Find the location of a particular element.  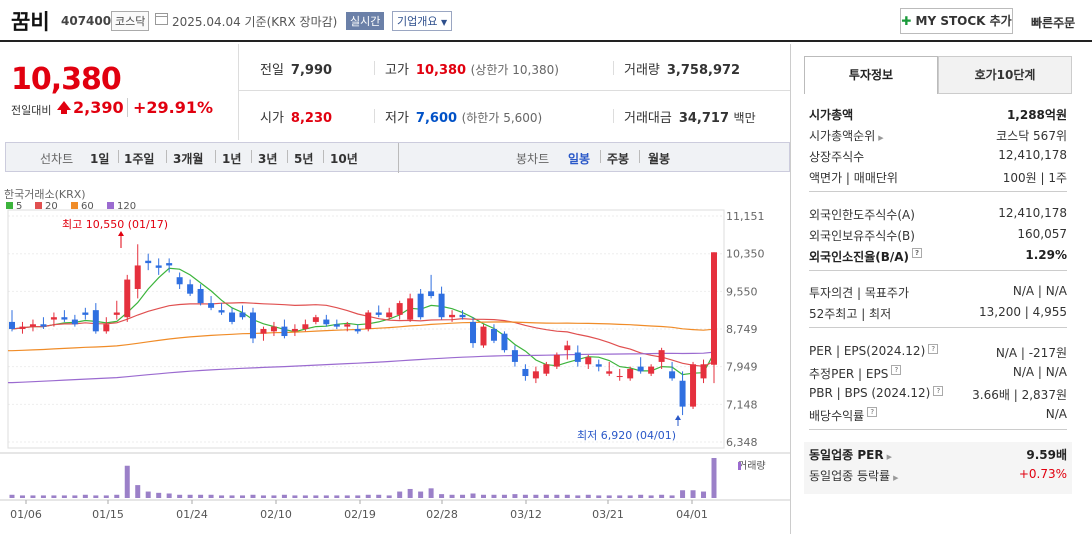

company-overview-dropdown: 기업개요 ▼ is located at coordinates (422, 21).